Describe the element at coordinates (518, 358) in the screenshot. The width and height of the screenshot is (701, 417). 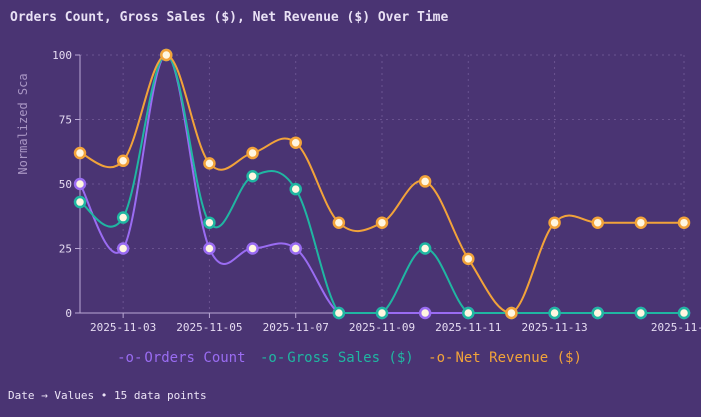
I see `legend-label: Net Revenue ($)` at that location.